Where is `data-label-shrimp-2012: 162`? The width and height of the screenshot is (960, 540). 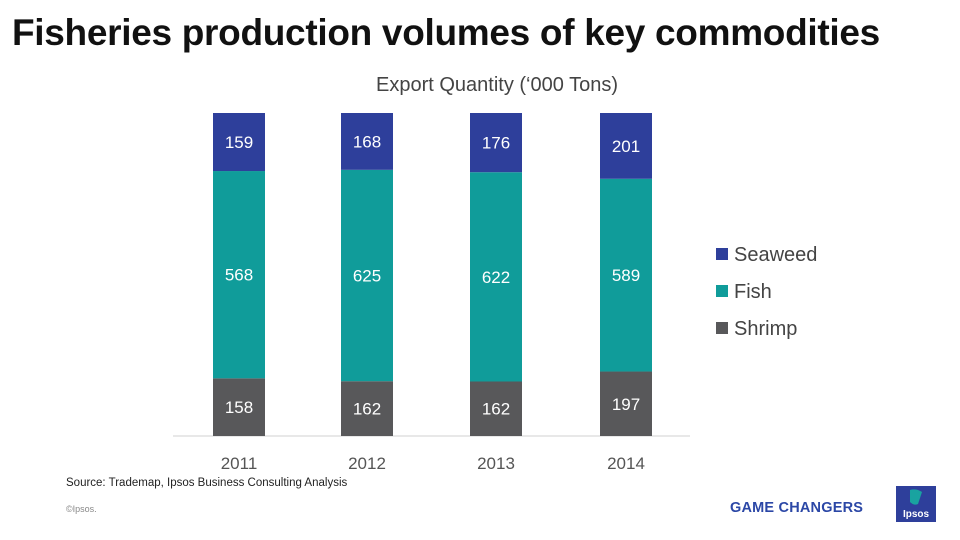 data-label-shrimp-2012: 162 is located at coordinates (367, 409).